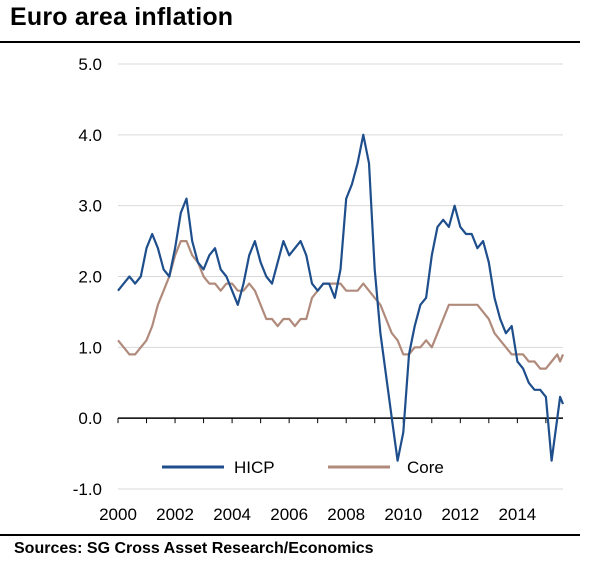 The image size is (595, 564). Describe the element at coordinates (90, 64) in the screenshot. I see `y-tick-label: 5.0` at that location.